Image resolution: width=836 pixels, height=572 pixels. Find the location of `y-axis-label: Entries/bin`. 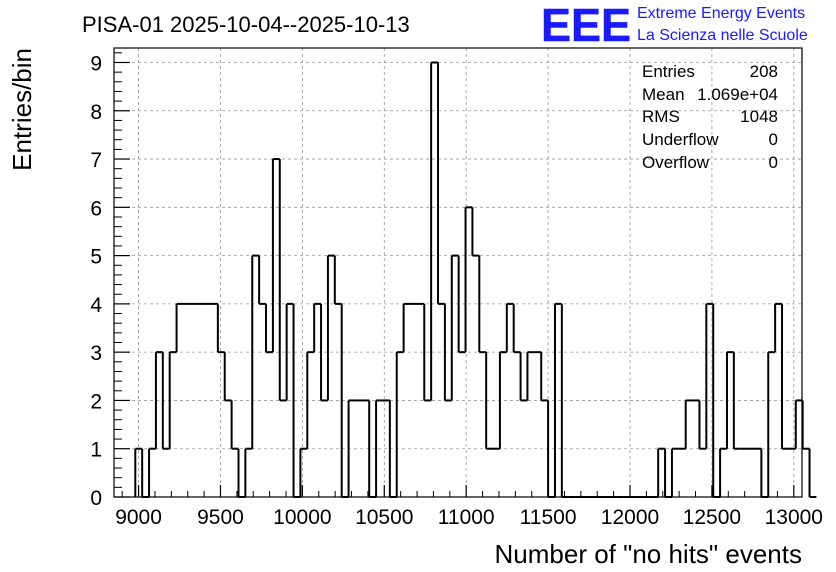

y-axis-label: Entries/bin is located at coordinates (22, 109).